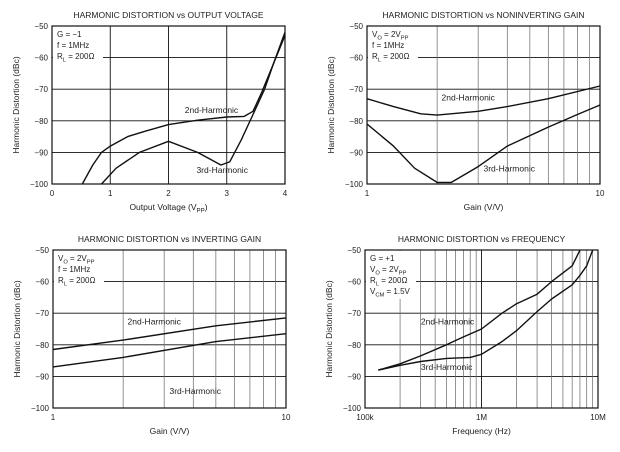 The width and height of the screenshot is (620, 452). Describe the element at coordinates (285, 193) in the screenshot. I see `x-tick-label: 4` at that location.